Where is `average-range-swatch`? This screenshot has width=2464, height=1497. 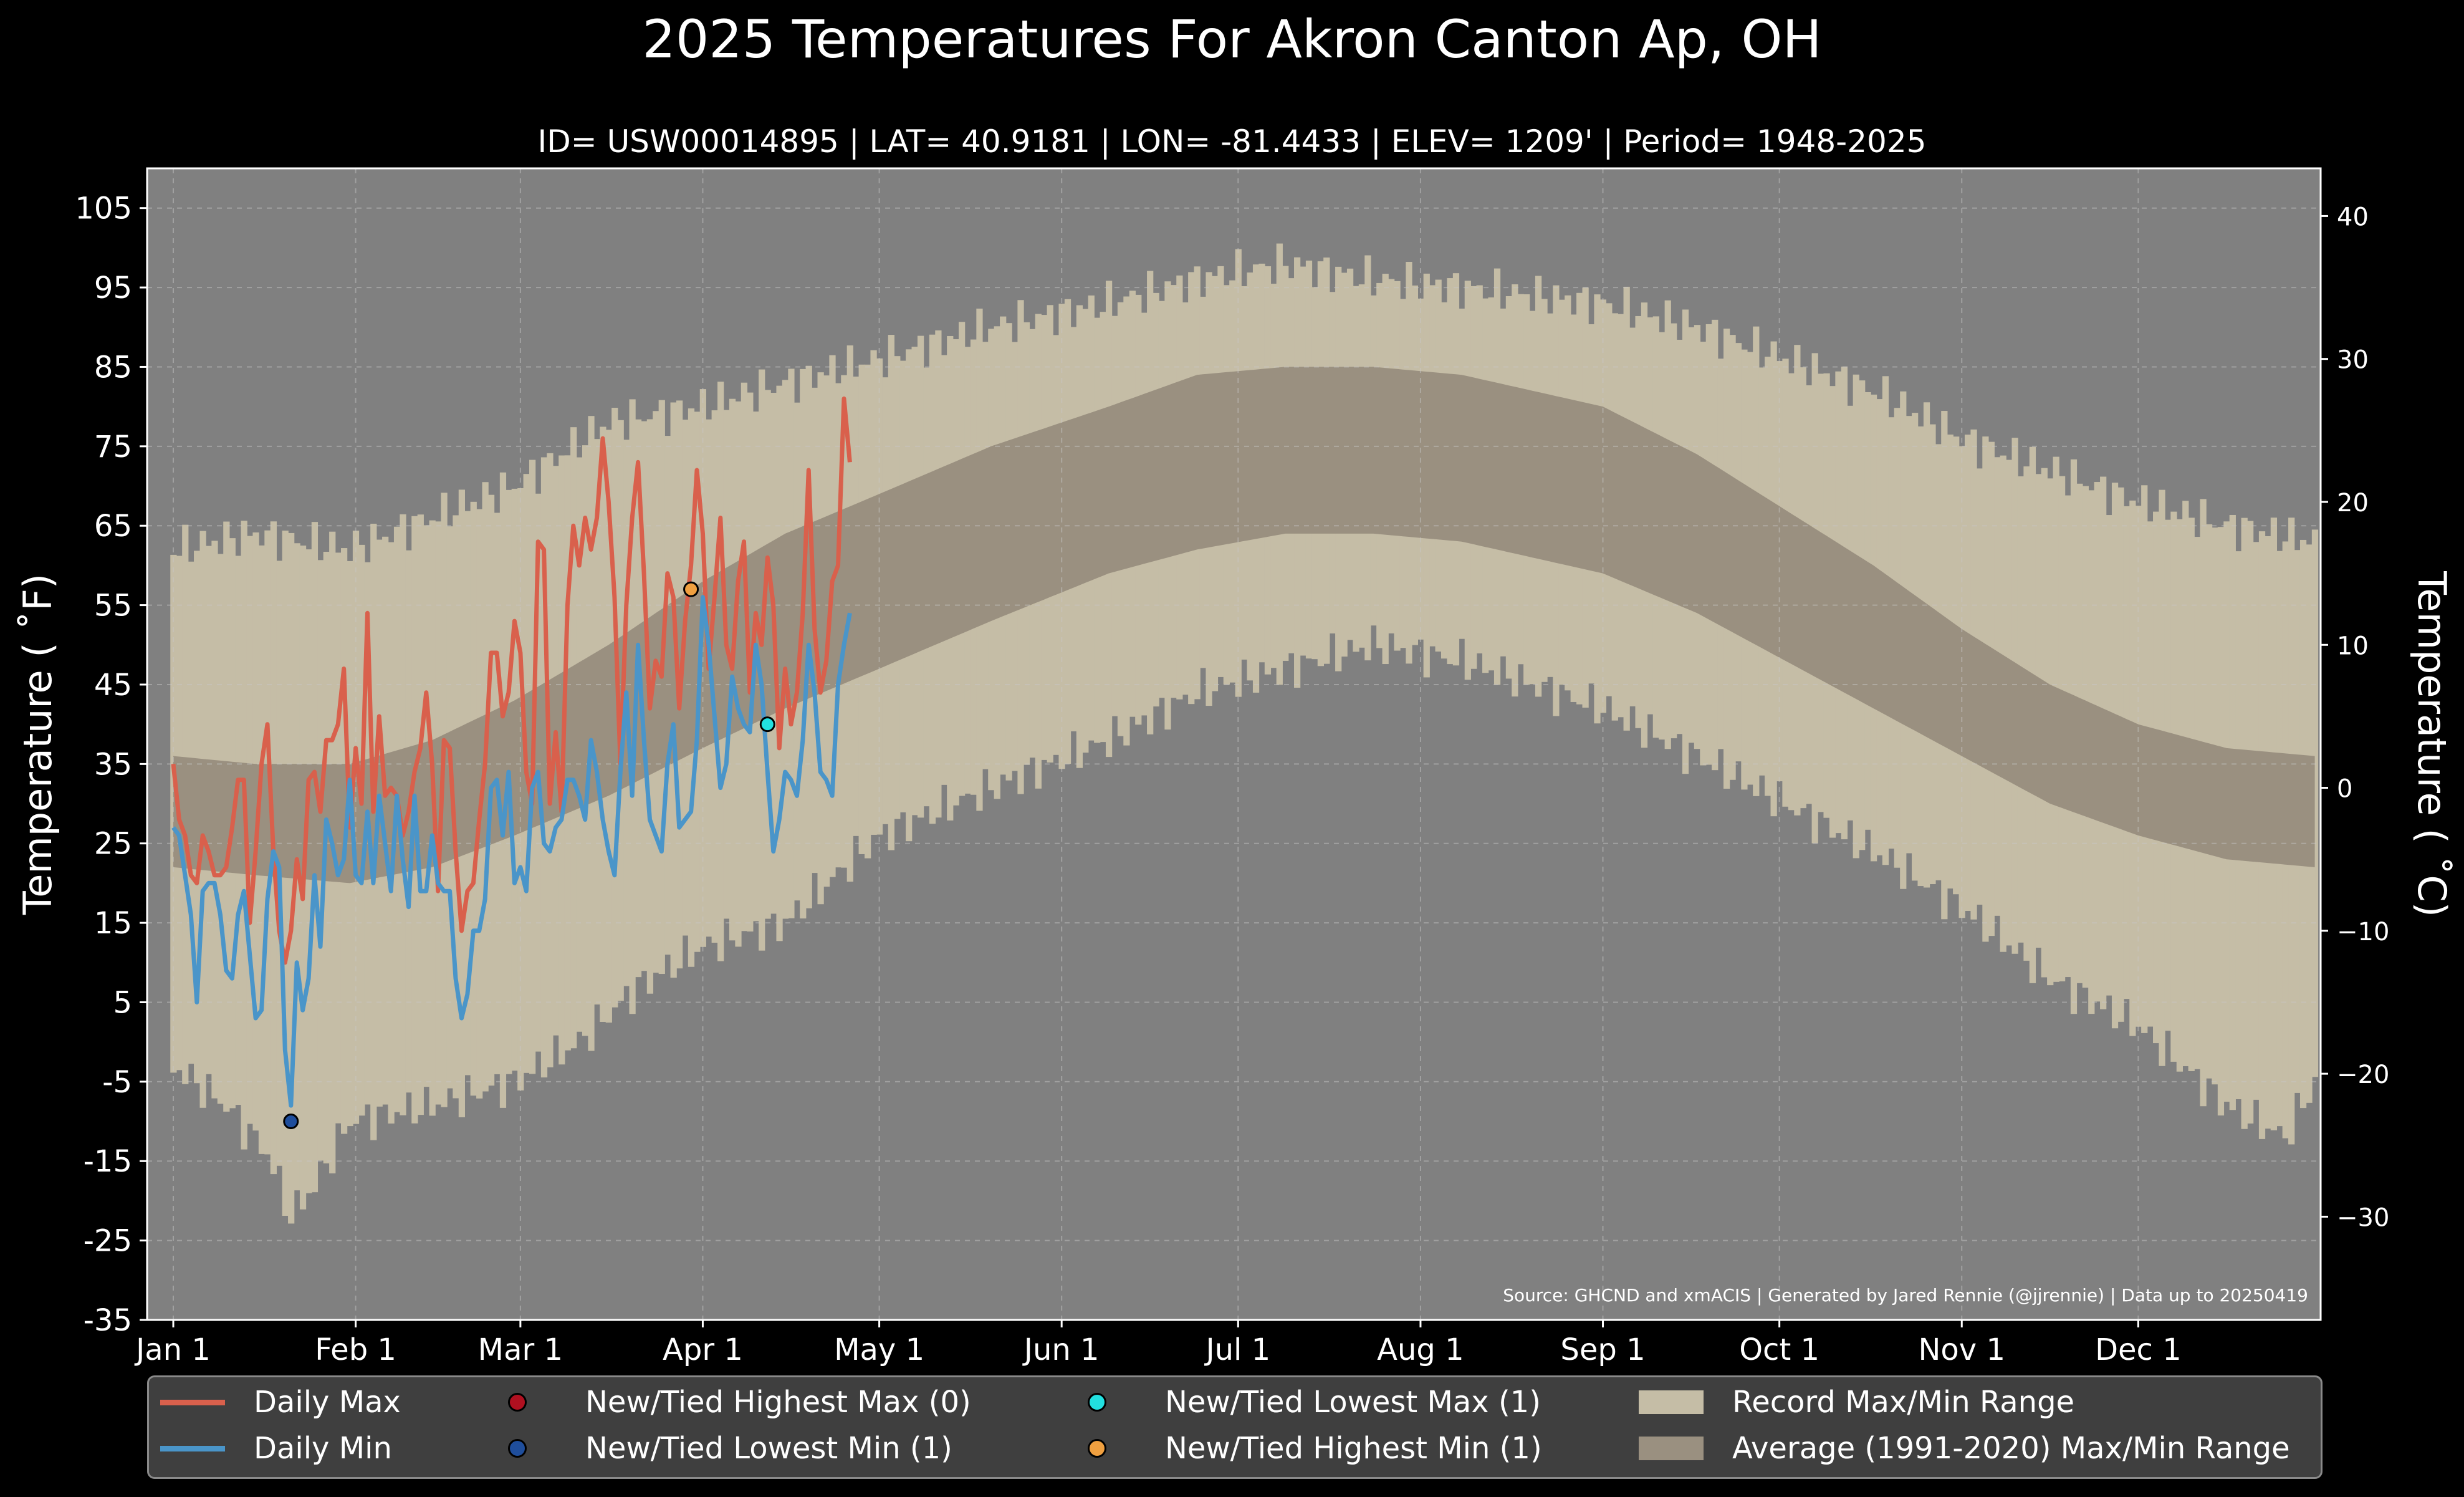
average-range-swatch is located at coordinates (1672, 1448).